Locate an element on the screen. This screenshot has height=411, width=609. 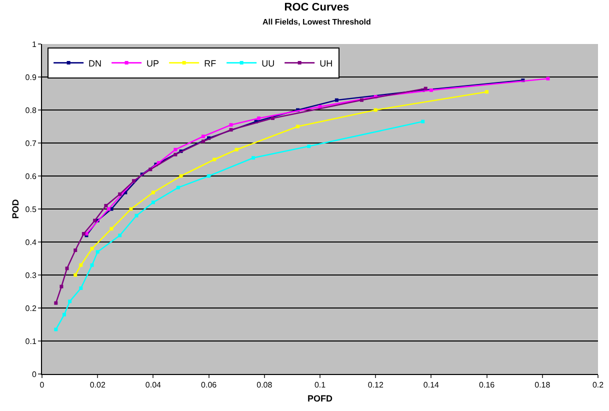
y-tick-label: 0 is located at coordinates (34, 374).